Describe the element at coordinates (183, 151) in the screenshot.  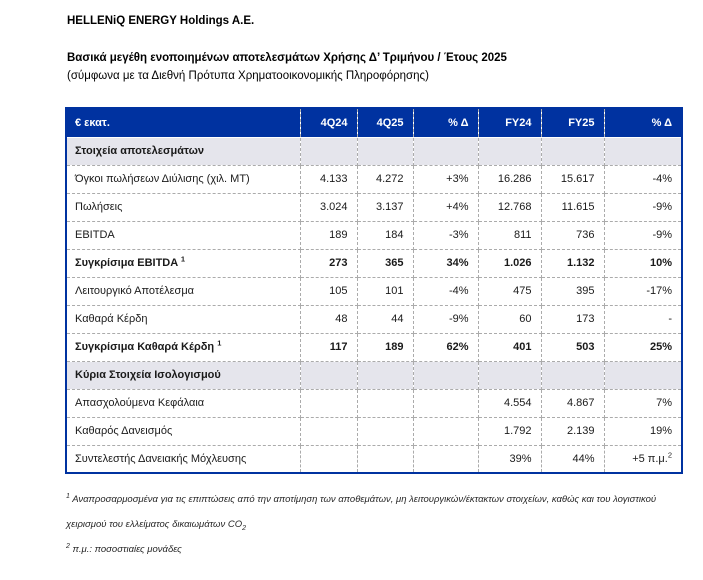
I see `section-label: Στοιχεία αποτελεσμάτων` at that location.